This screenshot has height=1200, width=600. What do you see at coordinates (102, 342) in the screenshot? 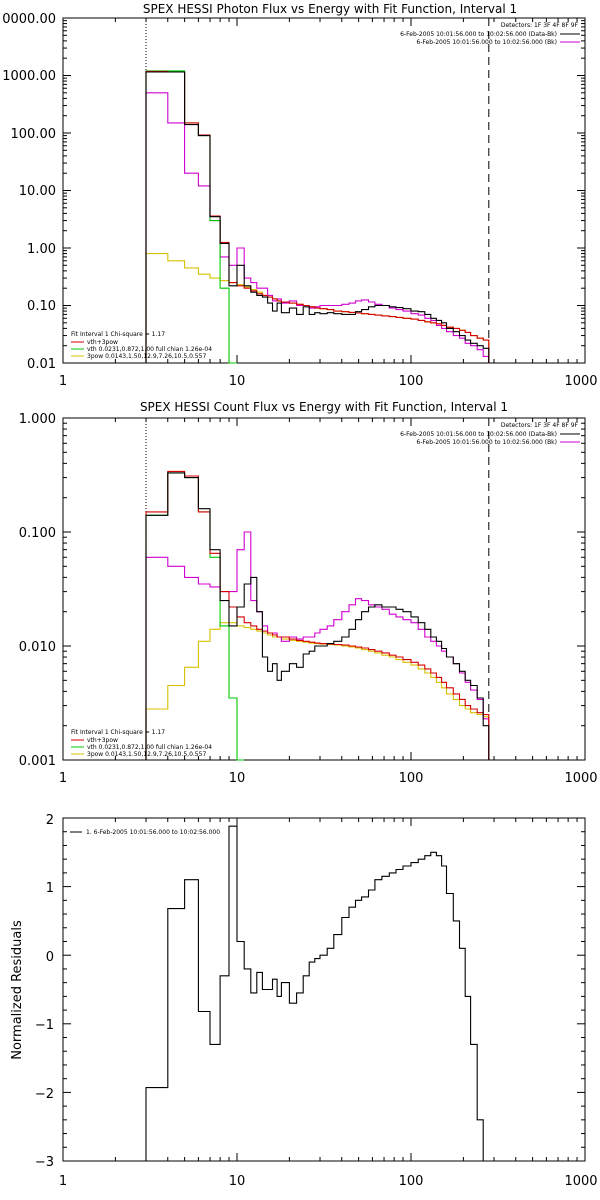
I see `photon-legend-item-model: vth+3pow` at bounding box center [102, 342].